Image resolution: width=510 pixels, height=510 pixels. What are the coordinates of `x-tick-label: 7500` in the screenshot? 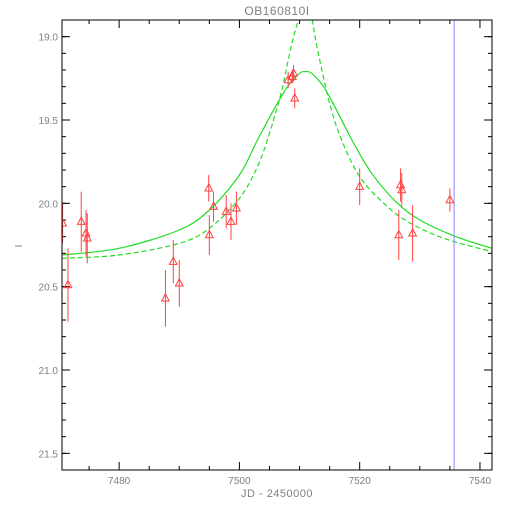 It's located at (239, 481).